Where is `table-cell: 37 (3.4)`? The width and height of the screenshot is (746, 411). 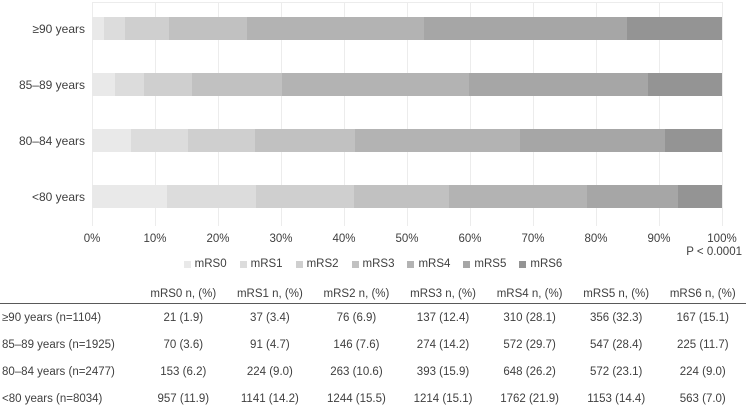
table-cell: 37 (3.4) is located at coordinates (270, 317).